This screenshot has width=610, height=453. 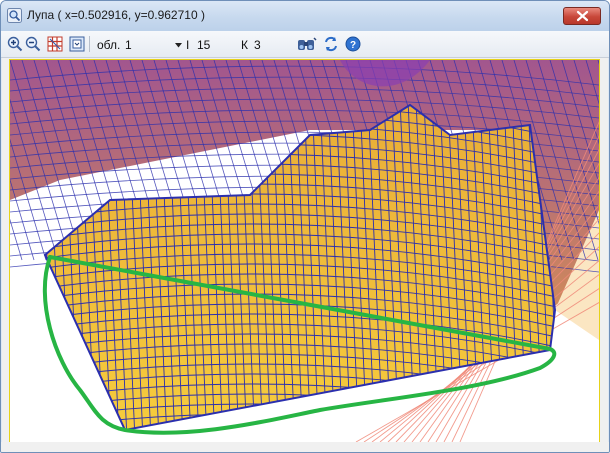 What do you see at coordinates (385, 73) in the screenshot?
I see `mesh-bulge` at bounding box center [385, 73].